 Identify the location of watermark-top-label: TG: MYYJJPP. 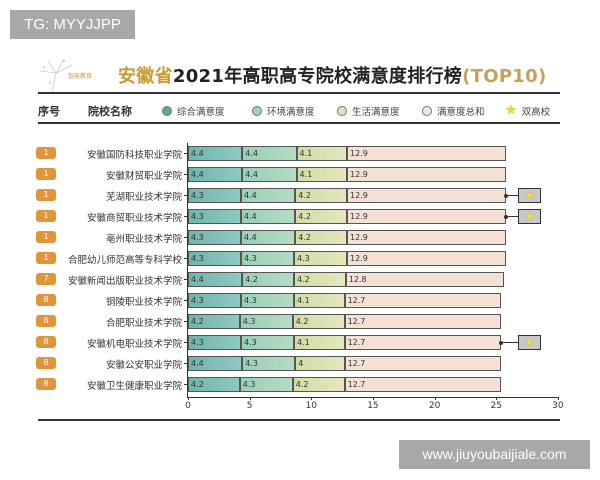
(72, 24).